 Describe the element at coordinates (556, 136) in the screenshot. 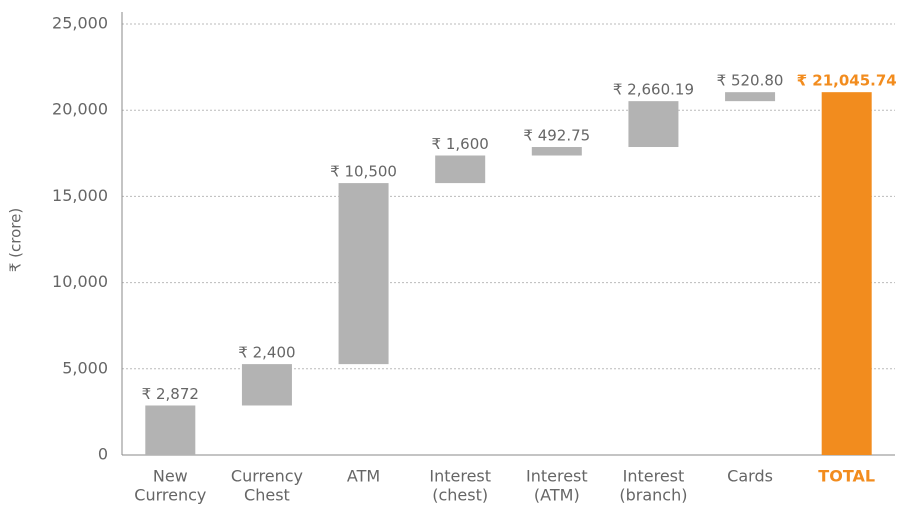

I see `value-label: ₹ 492.75` at that location.